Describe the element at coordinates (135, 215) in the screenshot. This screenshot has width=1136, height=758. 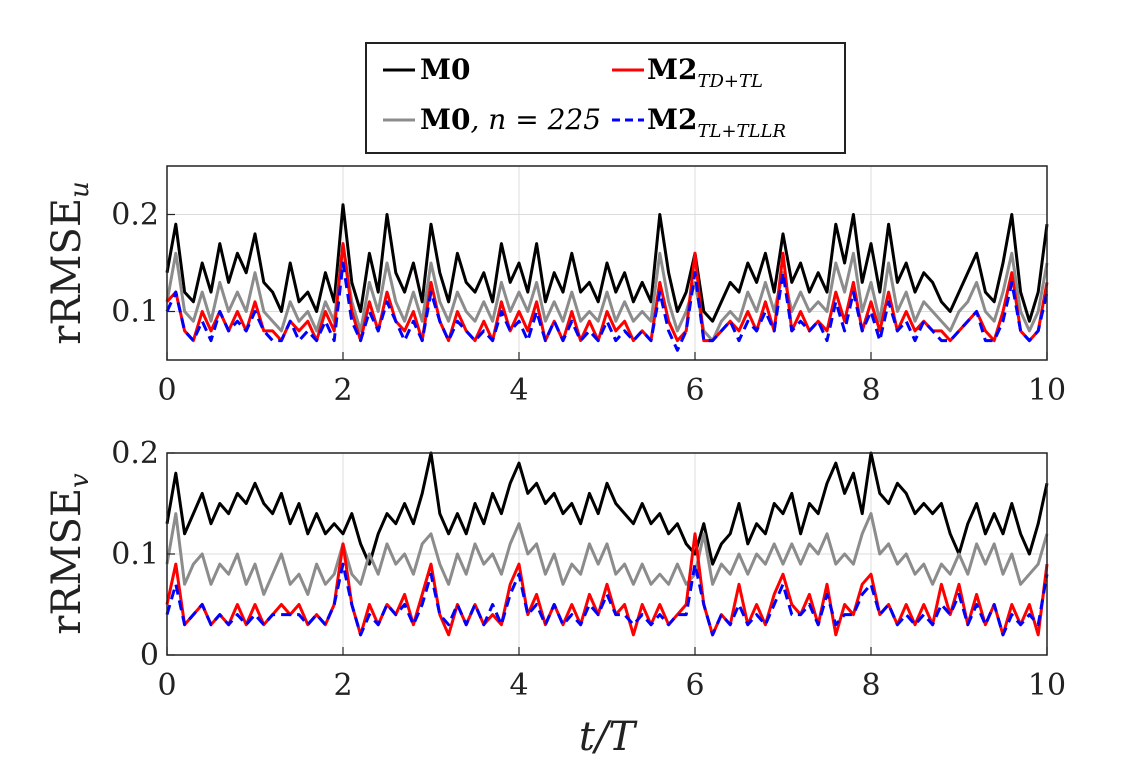
I see `top-ytick-label: 0.2` at that location.